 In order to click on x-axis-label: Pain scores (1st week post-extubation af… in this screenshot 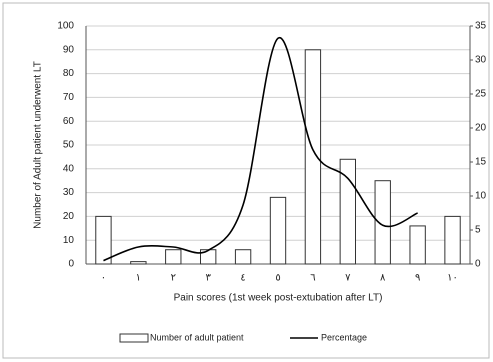, I will do `click(278, 298)`.